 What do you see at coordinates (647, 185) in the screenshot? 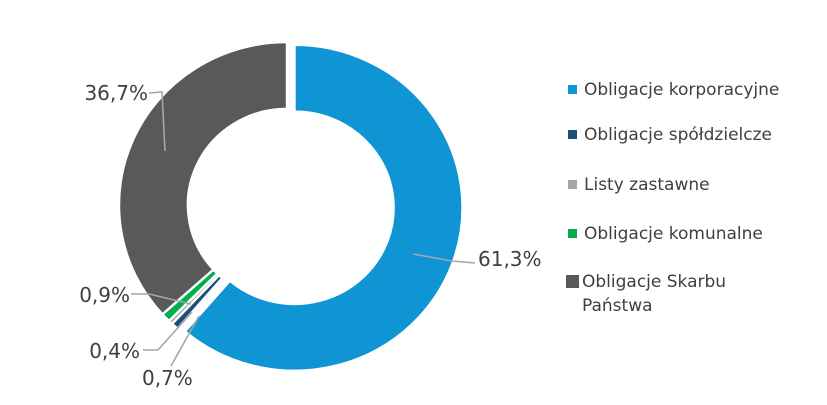
I see `legend-item-label: Listy zastawne` at bounding box center [647, 185].